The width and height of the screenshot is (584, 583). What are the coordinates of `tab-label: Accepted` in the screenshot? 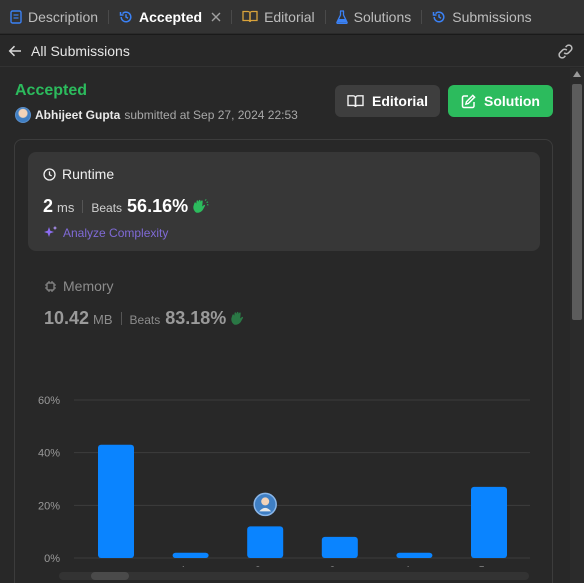 It's located at (171, 16).